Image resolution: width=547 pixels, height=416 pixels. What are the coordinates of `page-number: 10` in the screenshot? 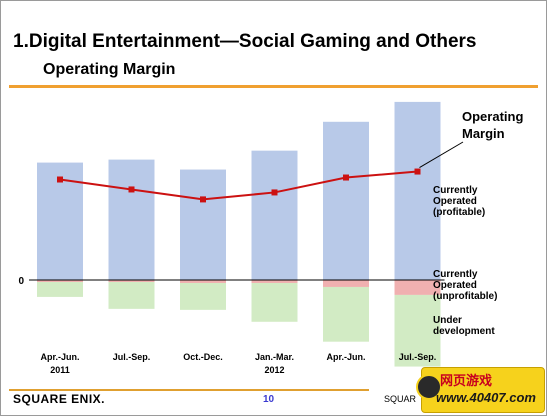 It's located at (269, 399).